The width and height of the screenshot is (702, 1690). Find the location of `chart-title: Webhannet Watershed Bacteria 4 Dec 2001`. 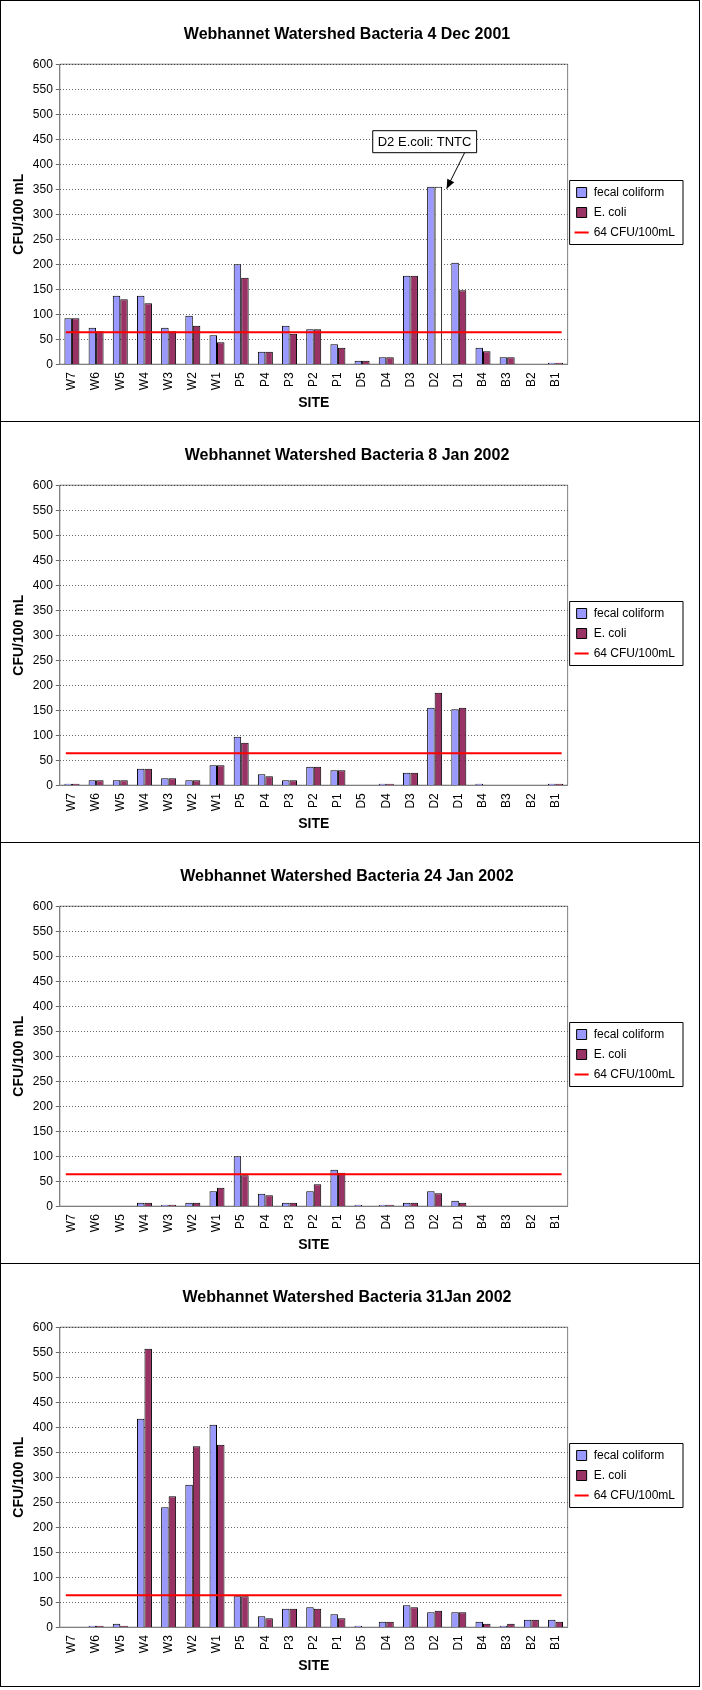

chart-title: Webhannet Watershed Bacteria 4 Dec 2001 is located at coordinates (347, 34).